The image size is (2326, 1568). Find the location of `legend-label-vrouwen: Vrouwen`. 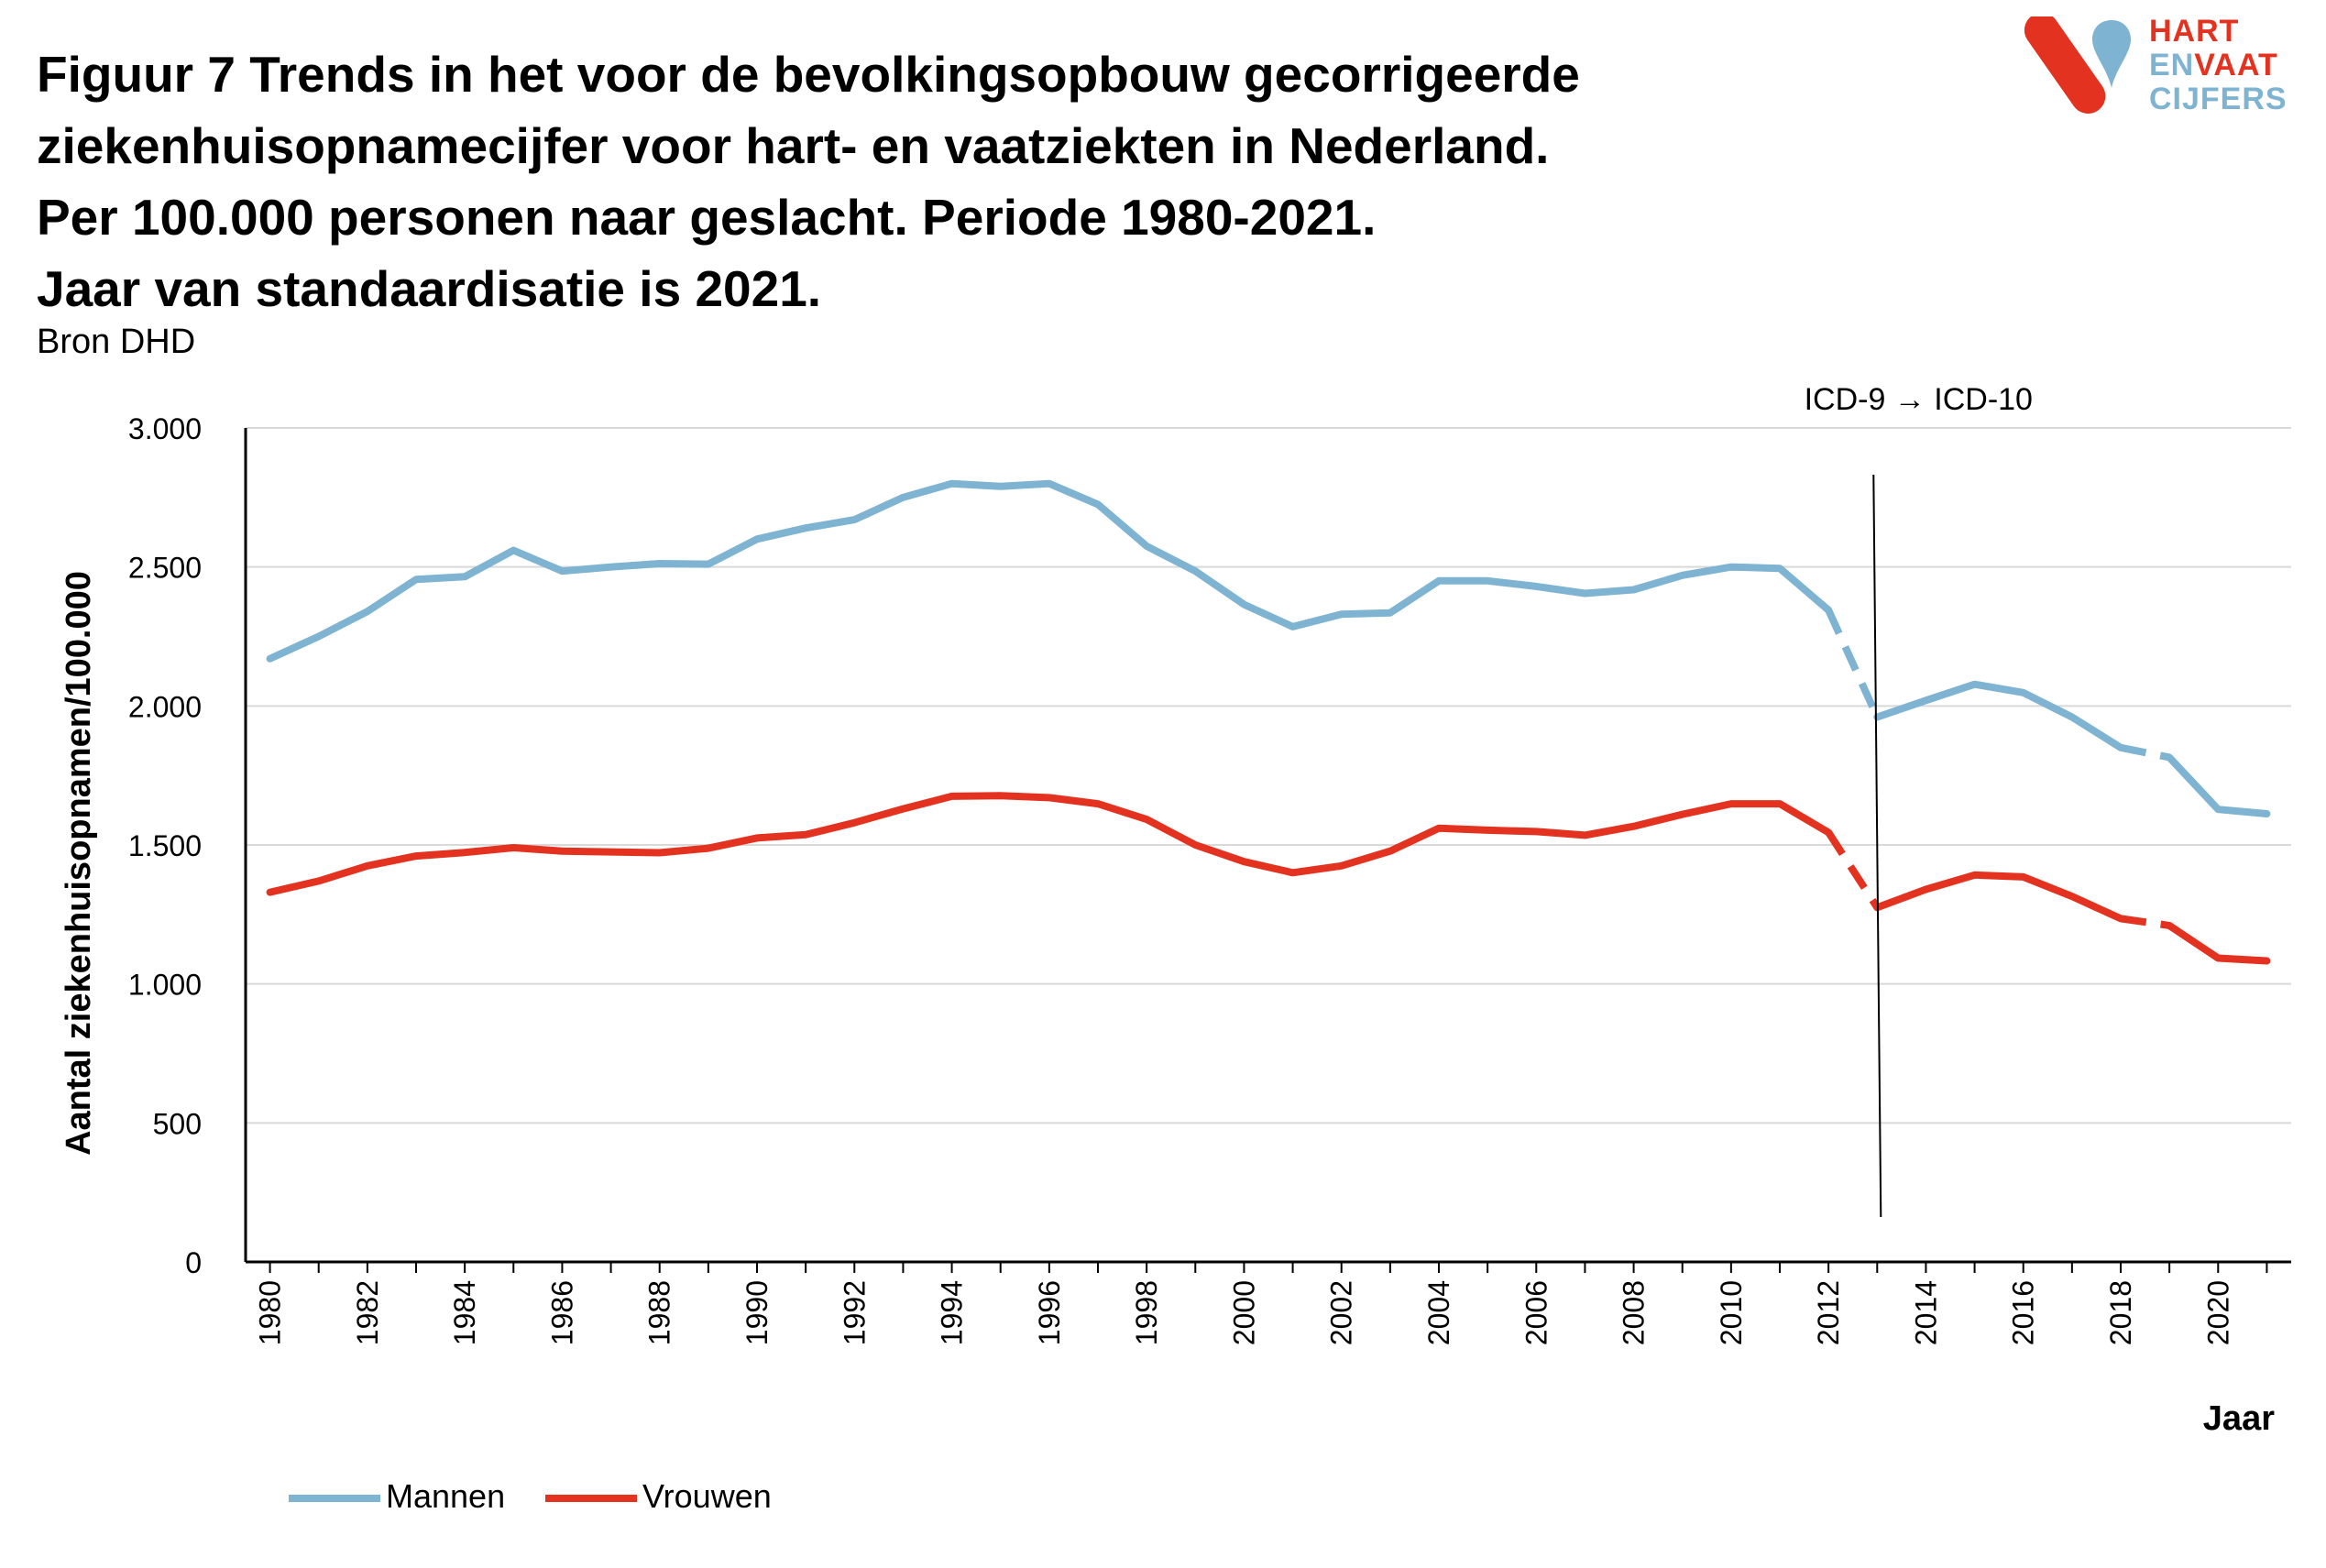

legend-label-vrouwen: Vrouwen is located at coordinates (707, 1496).